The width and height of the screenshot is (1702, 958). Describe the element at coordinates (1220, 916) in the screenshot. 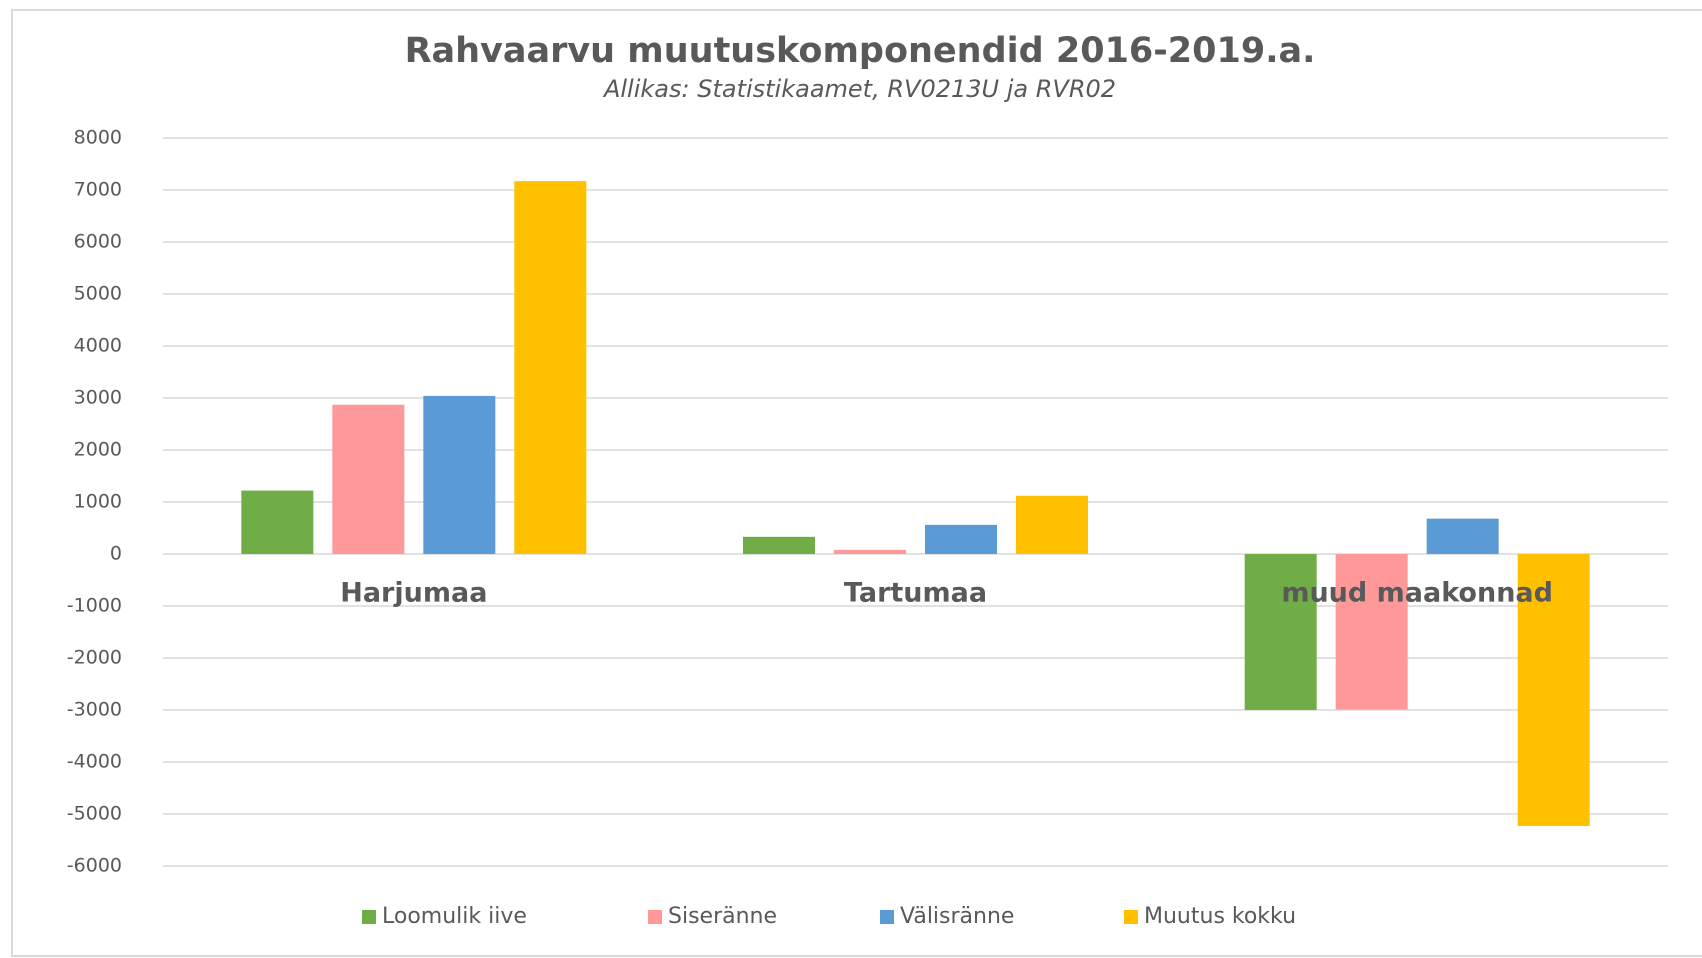

I see `legend-label: Muutus kokku` at that location.